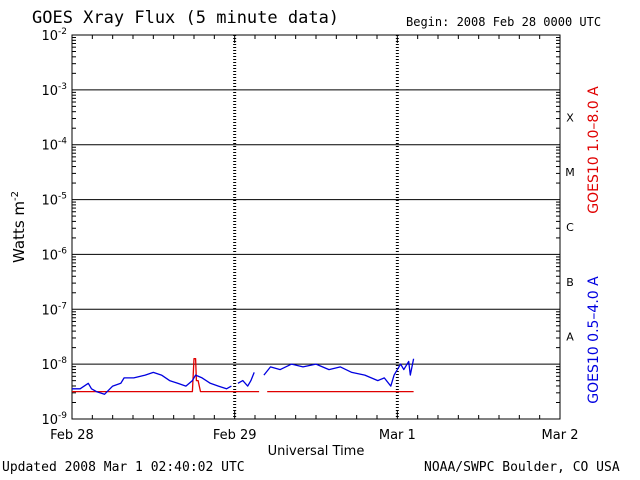 The height and width of the screenshot is (480, 640). I want to click on flare-class-label: A, so click(570, 337).